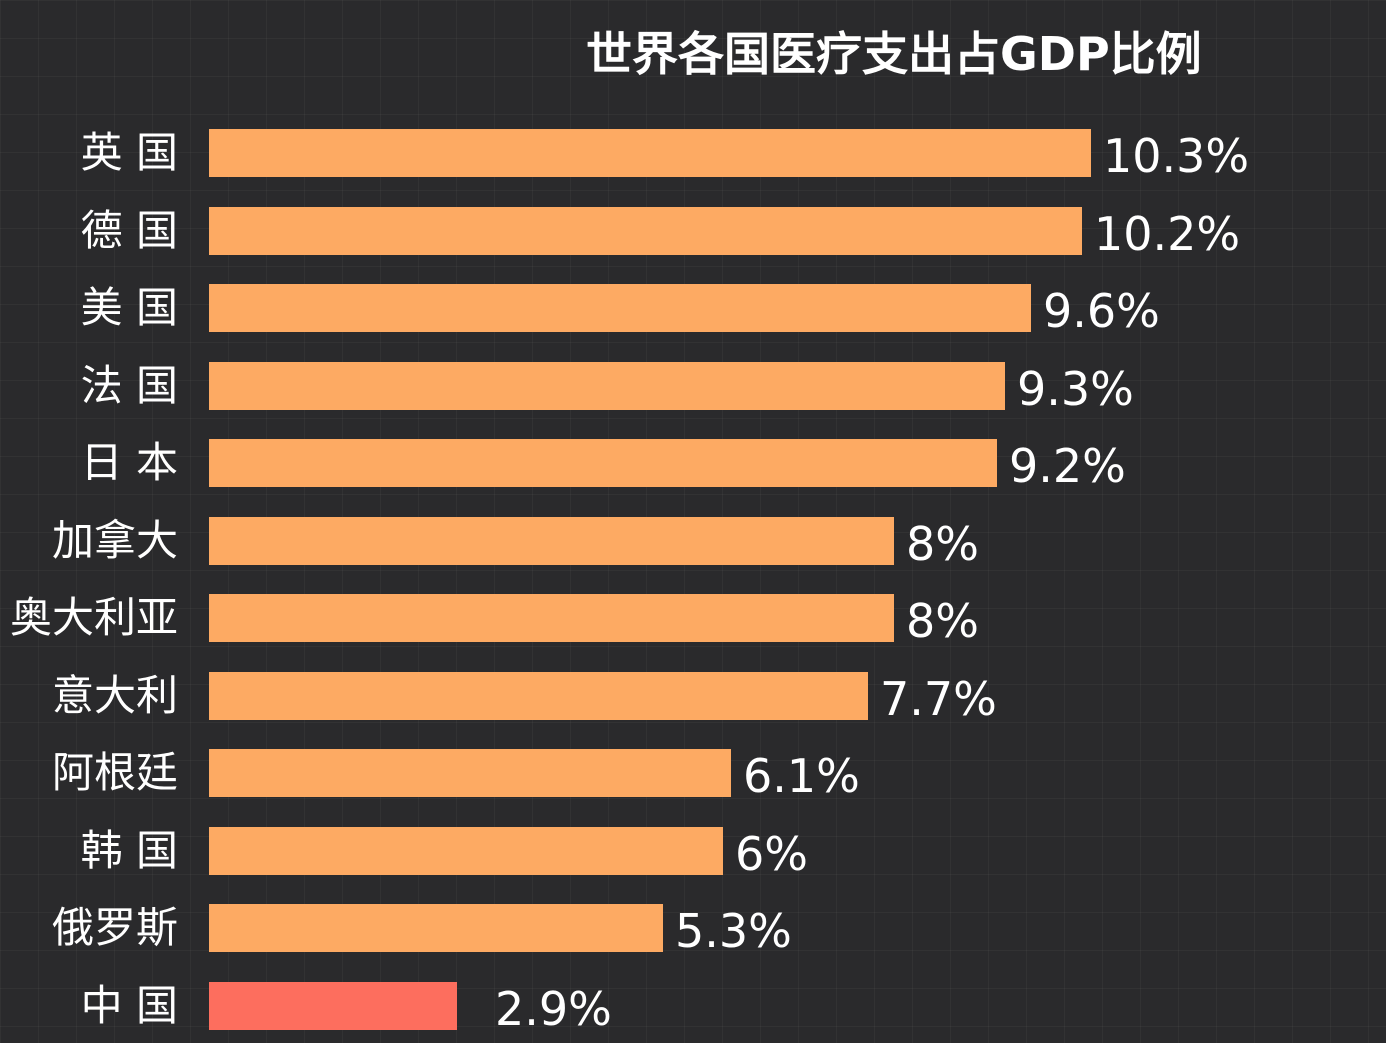 Image resolution: width=1386 pixels, height=1043 pixels. What do you see at coordinates (129, 230) in the screenshot?
I see `category-label: 德 国` at bounding box center [129, 230].